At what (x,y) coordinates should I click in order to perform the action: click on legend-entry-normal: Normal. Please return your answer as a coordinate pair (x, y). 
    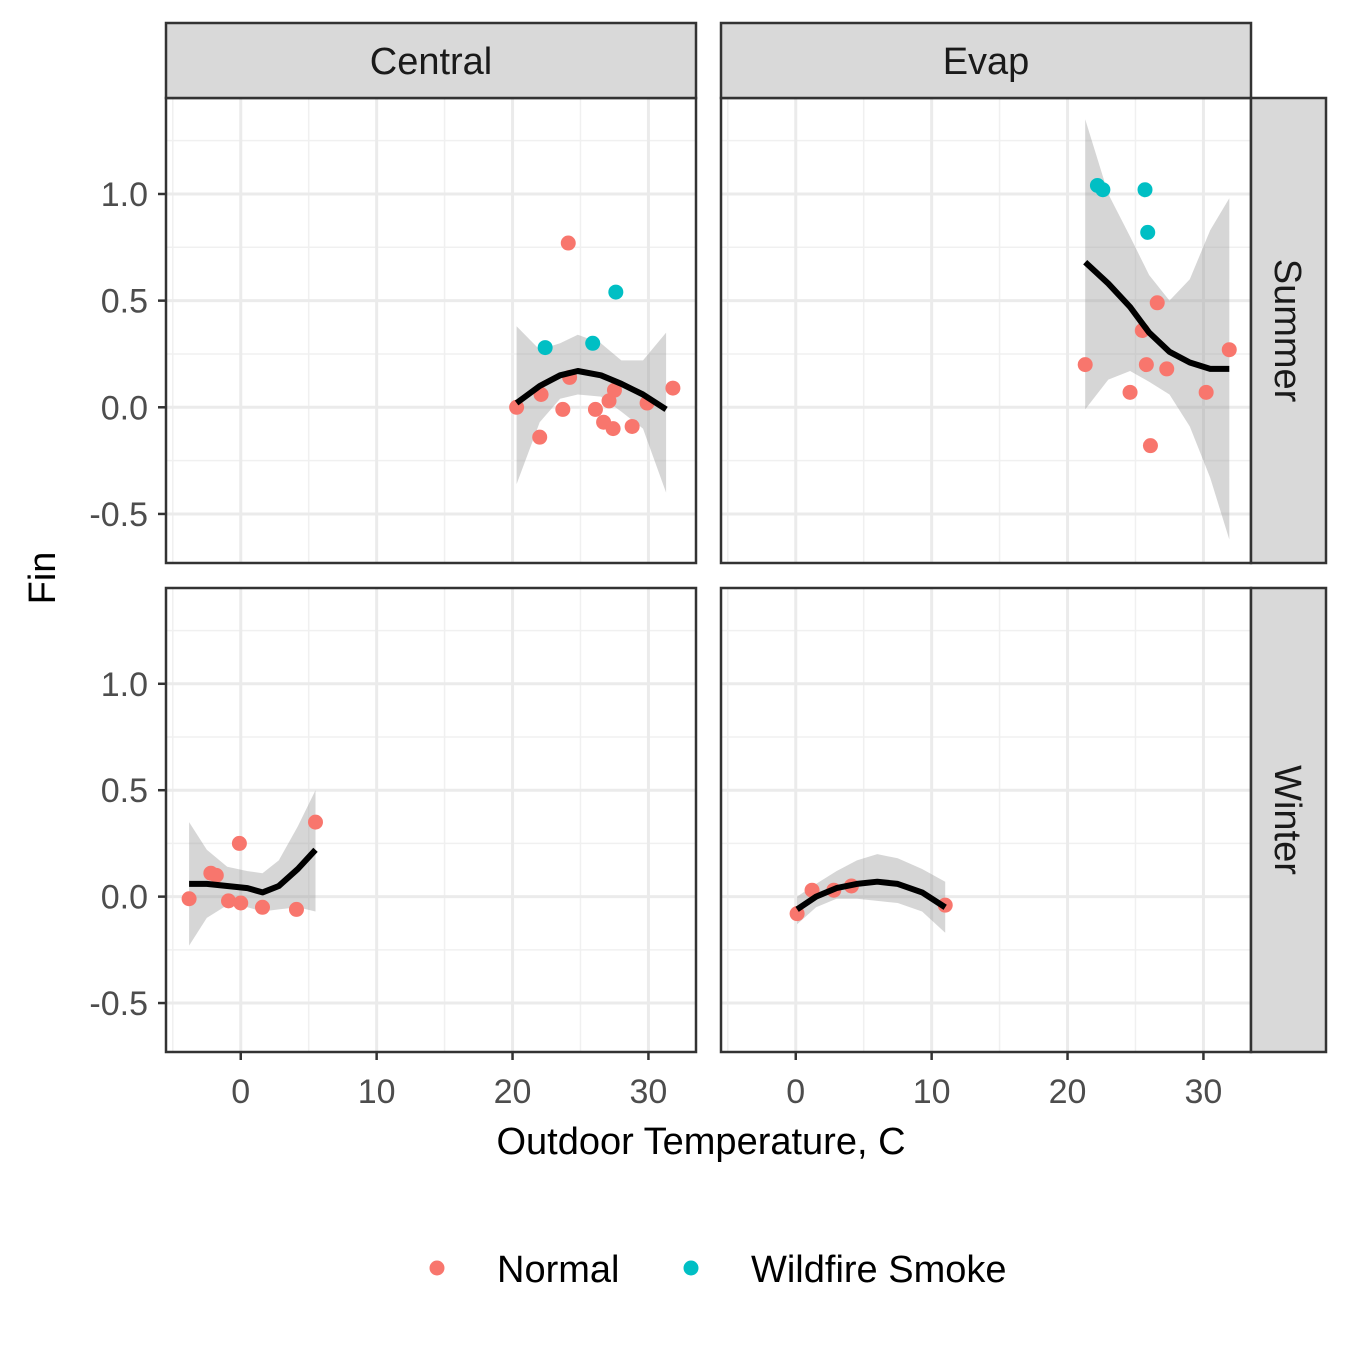
    Looking at the image, I should click on (524, 1270).